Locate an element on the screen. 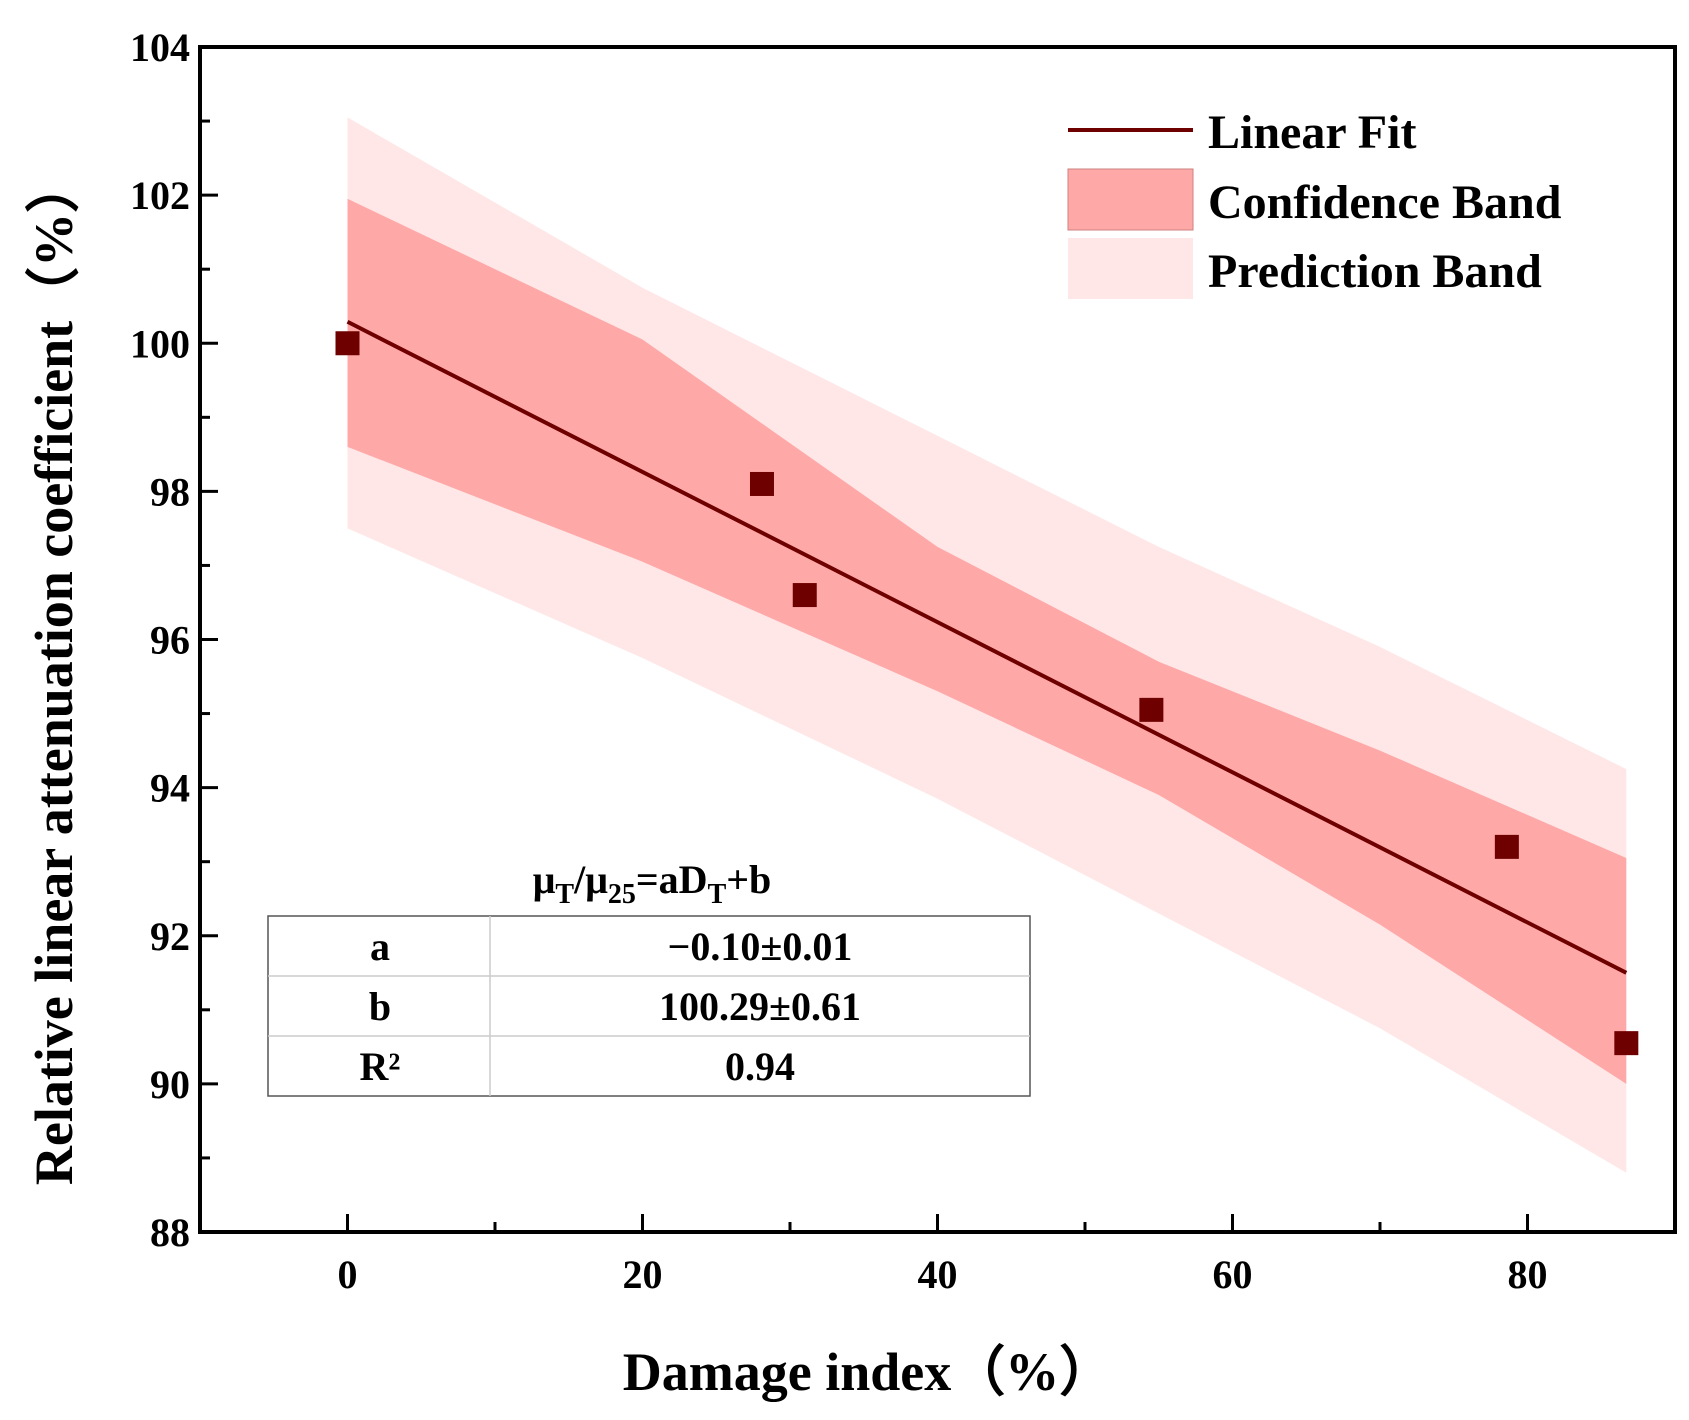 This screenshot has width=1689, height=1420. y-tick-label-96: 96 is located at coordinates (170, 640).